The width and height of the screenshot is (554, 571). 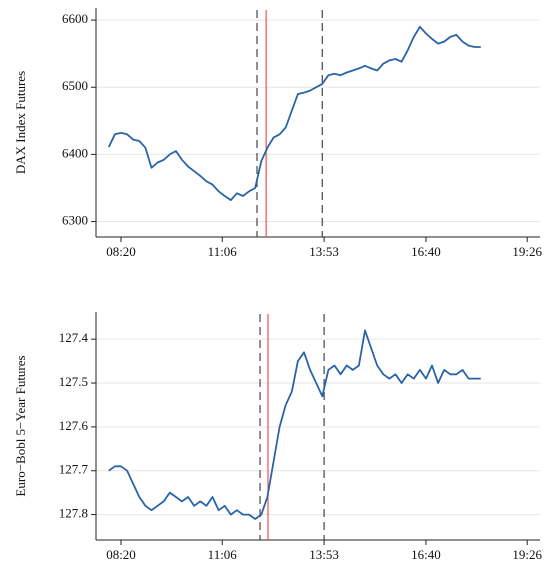 I want to click on y-tick-label: 6300, so click(x=75, y=220).